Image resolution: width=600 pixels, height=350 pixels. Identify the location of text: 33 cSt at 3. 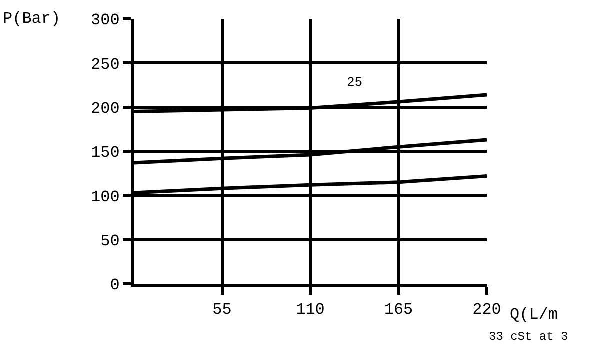
(528, 337).